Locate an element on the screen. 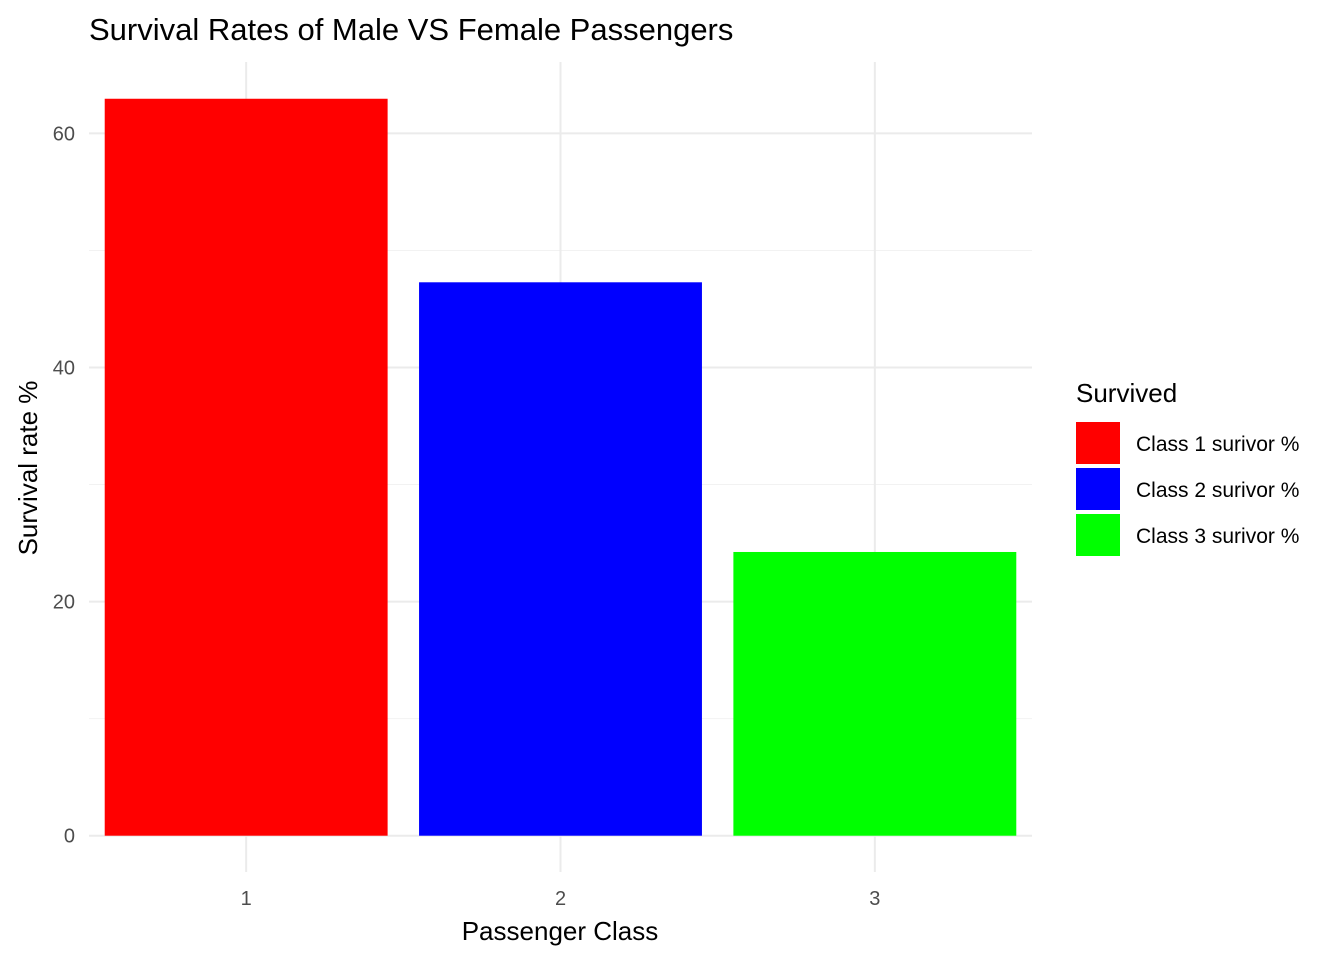 The width and height of the screenshot is (1344, 960). legend-label: Class 2 surivor % is located at coordinates (1217, 490).